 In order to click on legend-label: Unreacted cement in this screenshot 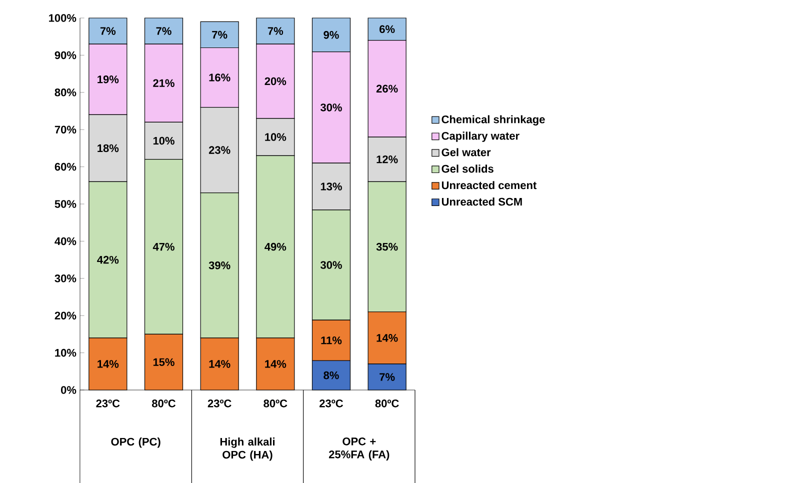, I will do `click(489, 185)`.